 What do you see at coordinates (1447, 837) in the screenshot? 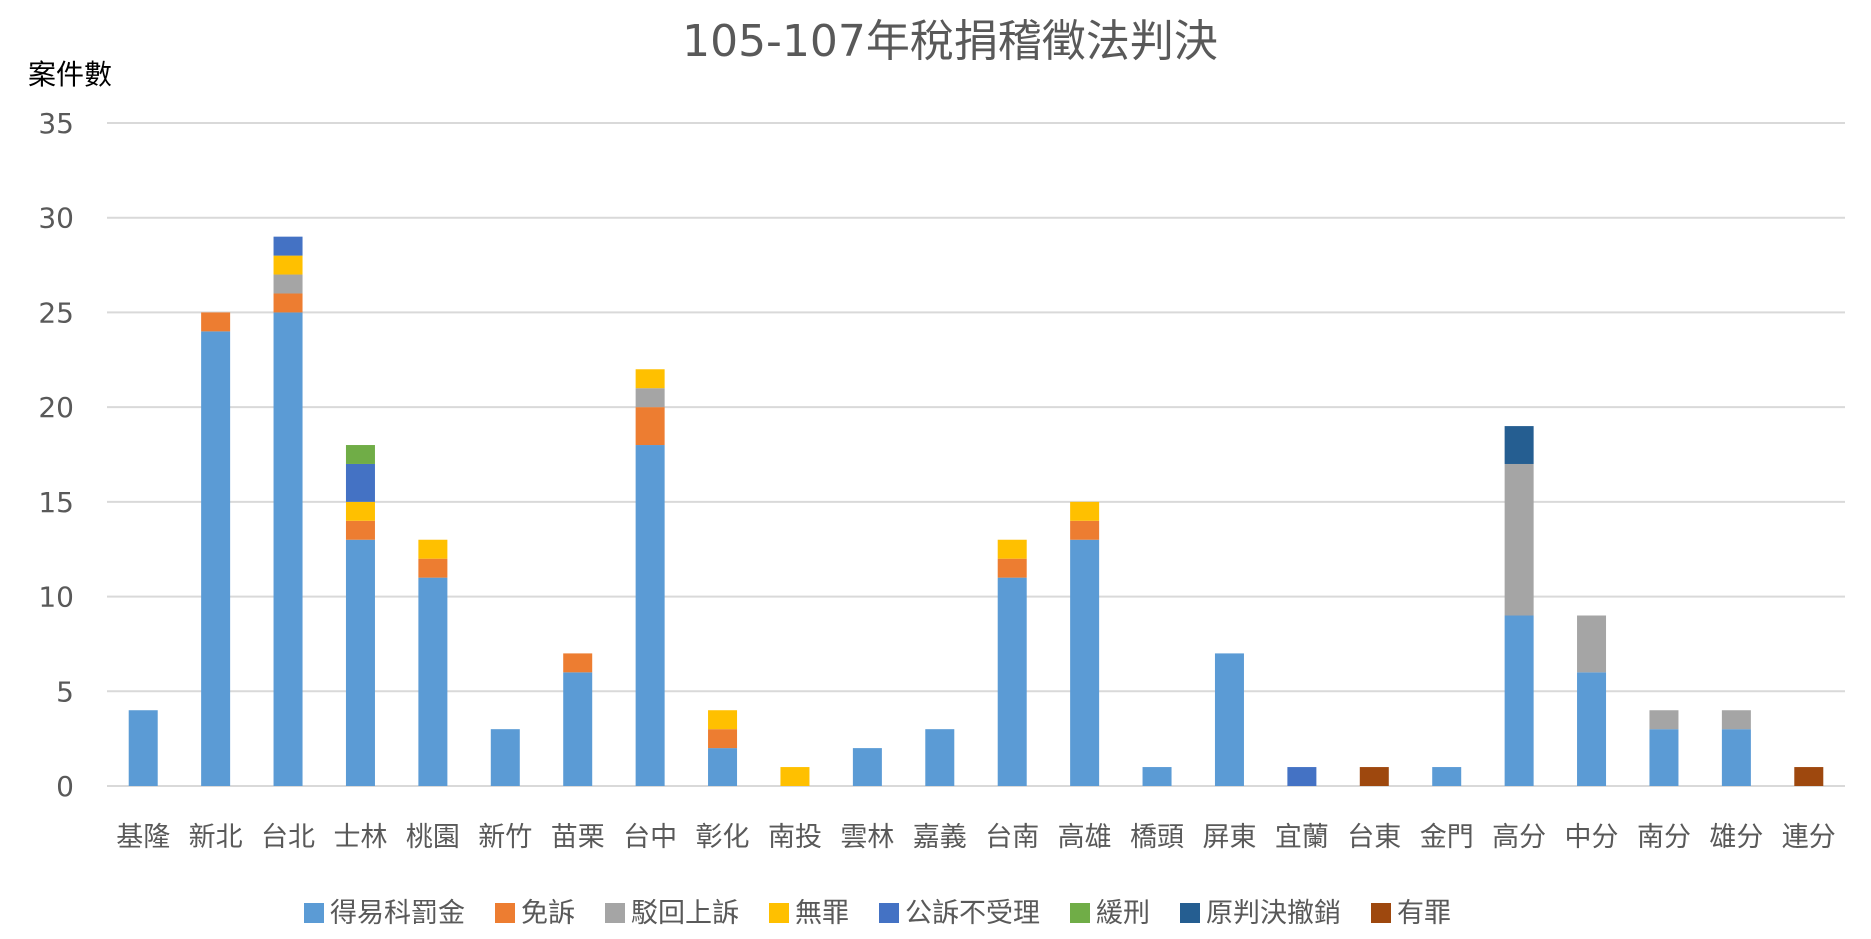
I see `x-tick-label-18: 金門` at bounding box center [1447, 837].